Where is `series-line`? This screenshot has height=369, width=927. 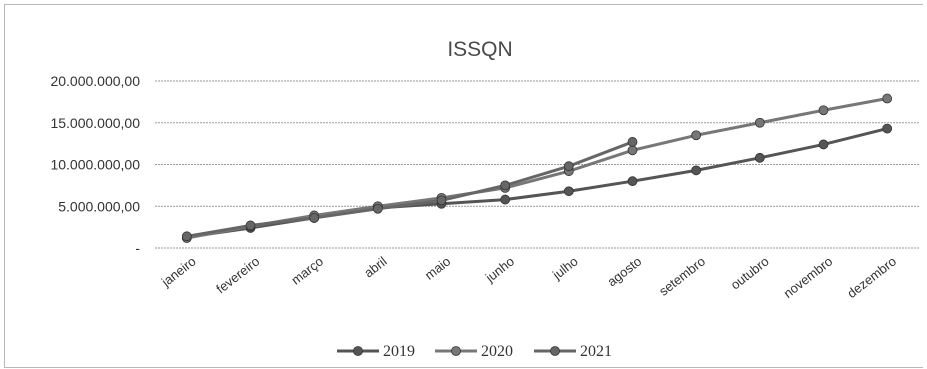 series-line is located at coordinates (410, 189).